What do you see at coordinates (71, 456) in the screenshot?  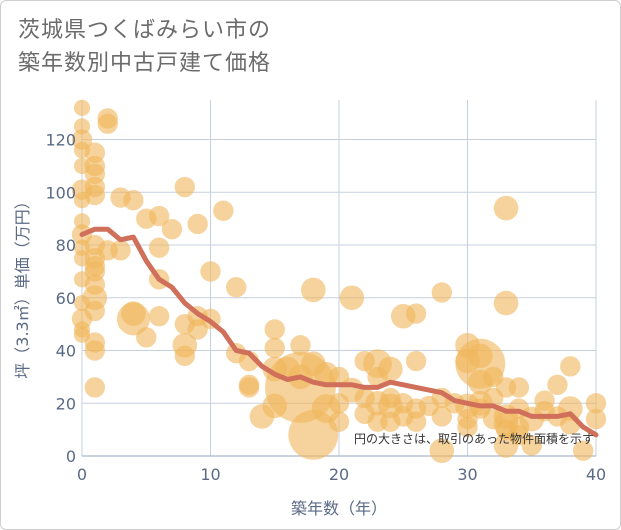 I see `y-tick-label: 0` at bounding box center [71, 456].